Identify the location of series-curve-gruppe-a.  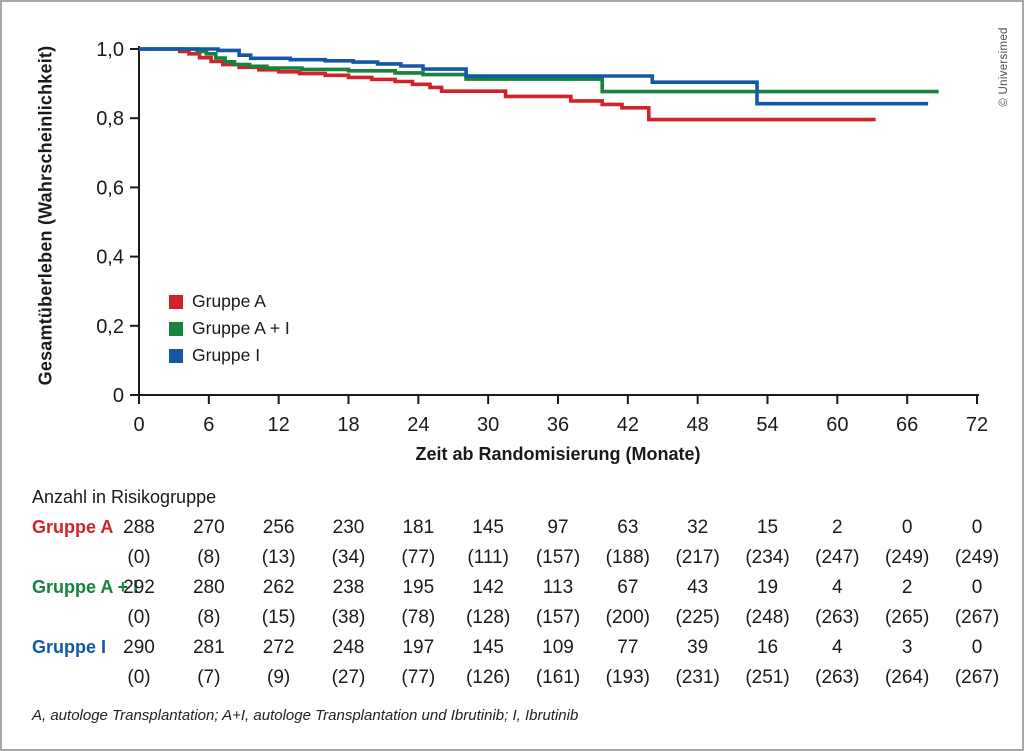
(507, 84).